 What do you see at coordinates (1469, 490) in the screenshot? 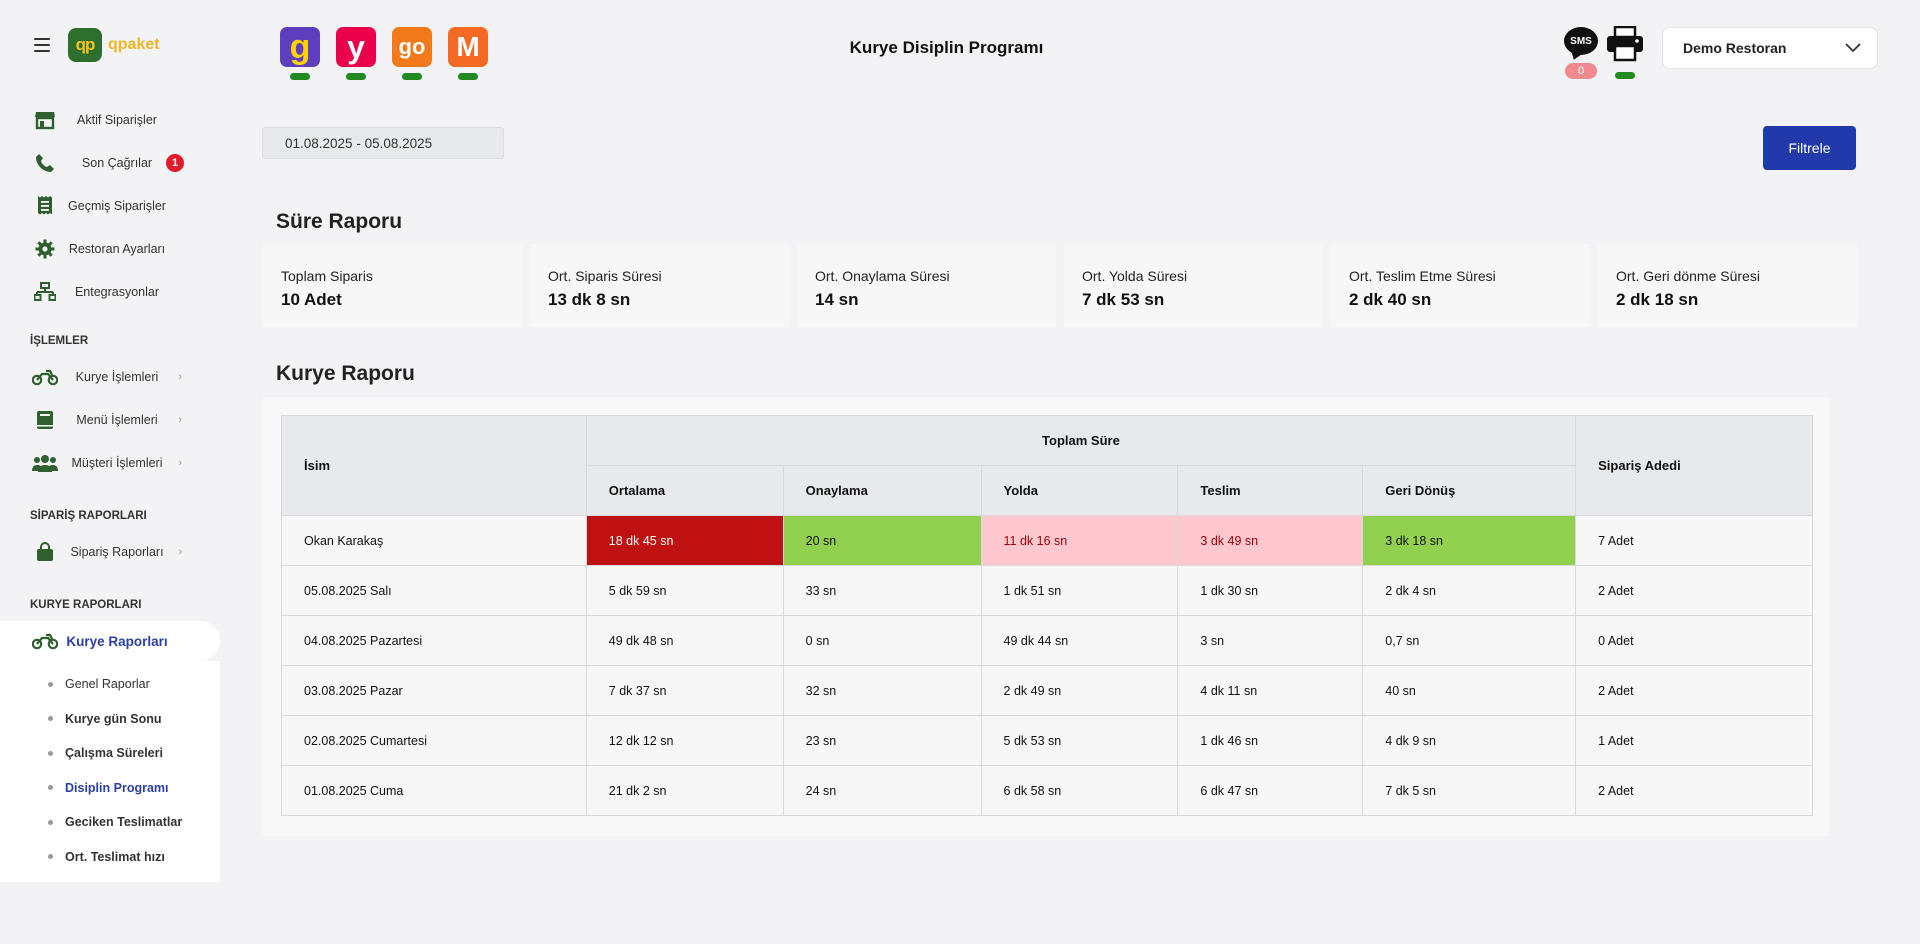
I see `column-header-geri-donus: Geri Dönüş` at bounding box center [1469, 490].